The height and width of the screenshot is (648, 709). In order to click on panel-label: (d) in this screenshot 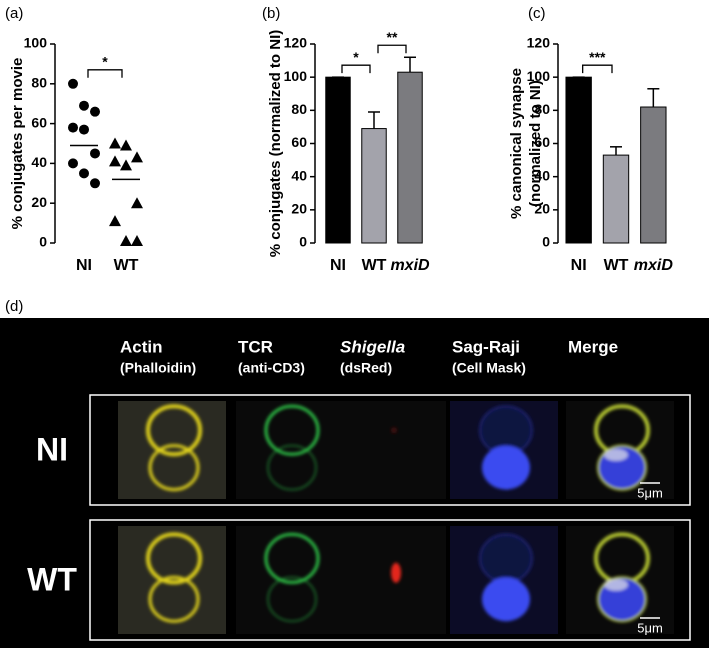, I will do `click(14, 306)`.